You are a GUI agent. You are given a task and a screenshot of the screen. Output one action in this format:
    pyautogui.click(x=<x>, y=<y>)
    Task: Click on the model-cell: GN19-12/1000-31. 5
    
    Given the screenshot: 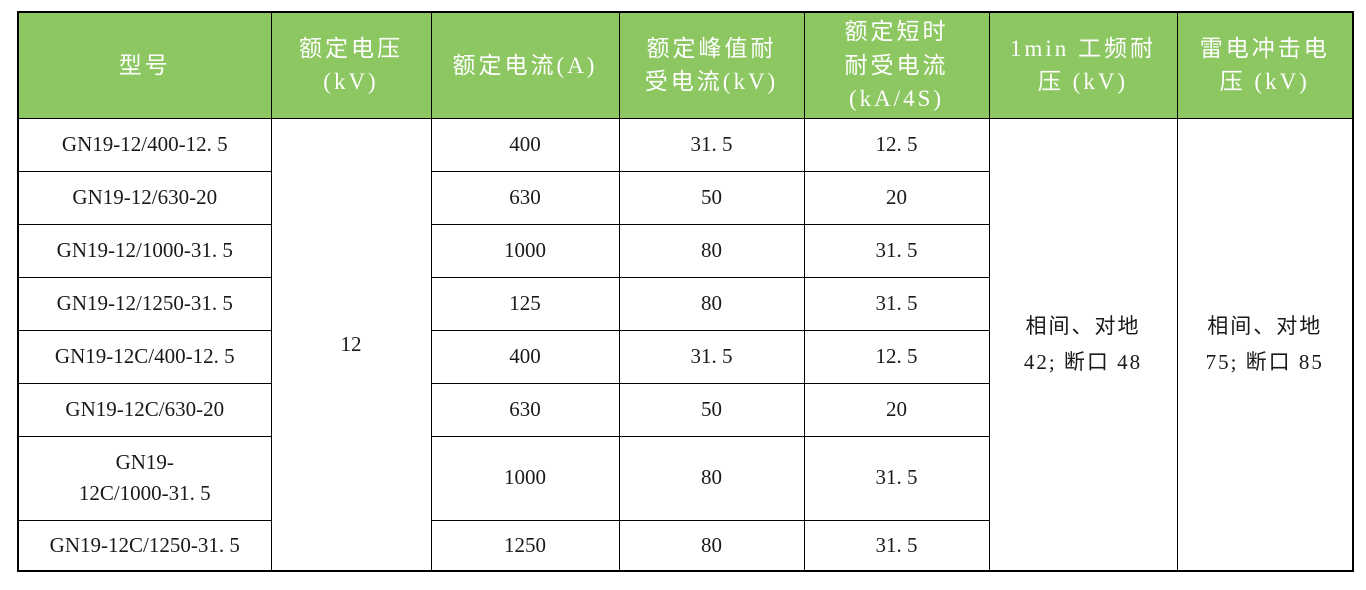 What is the action you would take?
    pyautogui.click(x=144, y=250)
    